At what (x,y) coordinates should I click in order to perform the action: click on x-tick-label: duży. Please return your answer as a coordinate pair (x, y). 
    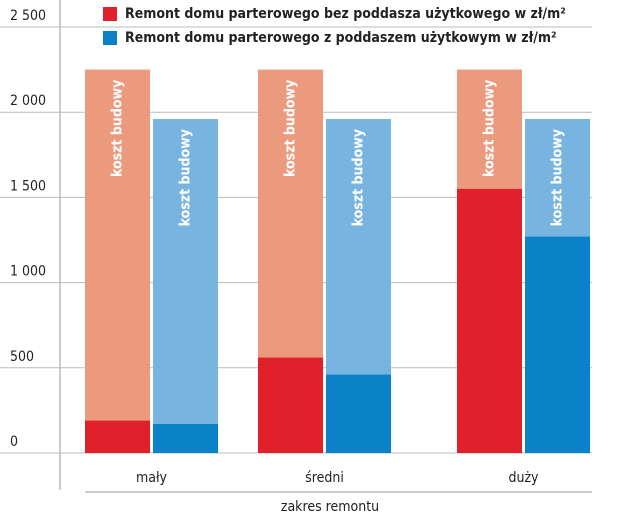
    Looking at the image, I should click on (523, 478).